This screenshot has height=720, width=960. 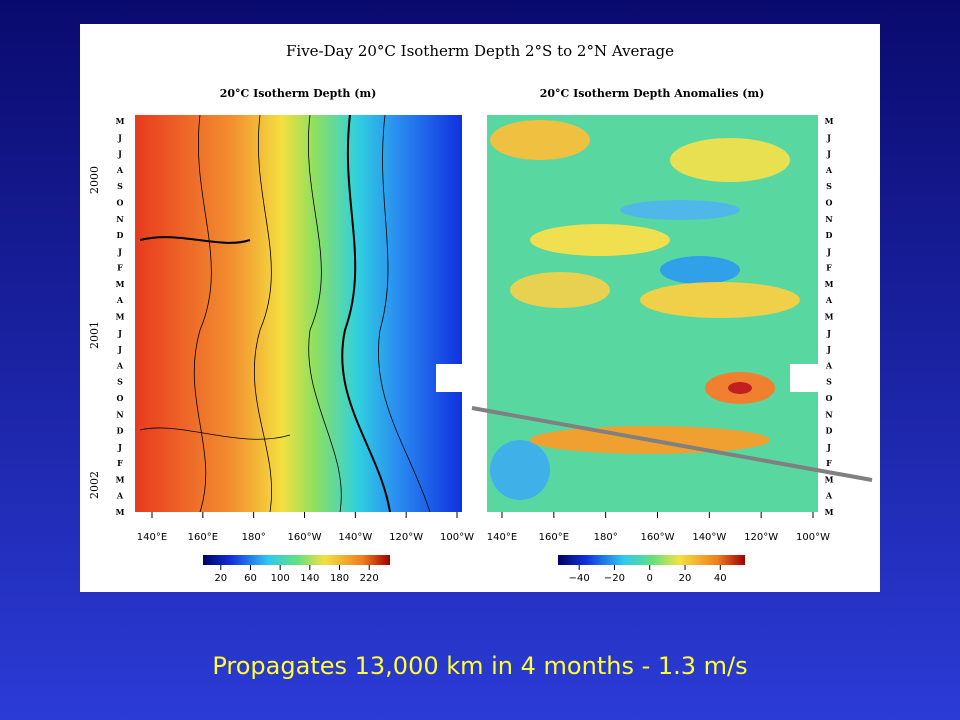 What do you see at coordinates (369, 578) in the screenshot?
I see `colorbar-label: 220` at bounding box center [369, 578].